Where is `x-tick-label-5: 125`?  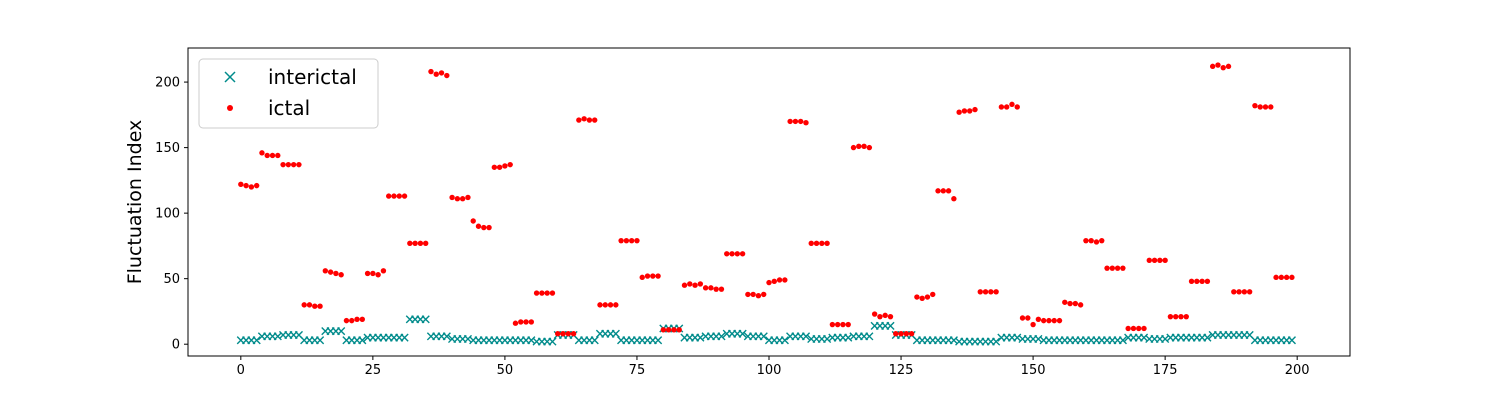 x-tick-label-5: 125 is located at coordinates (901, 370).